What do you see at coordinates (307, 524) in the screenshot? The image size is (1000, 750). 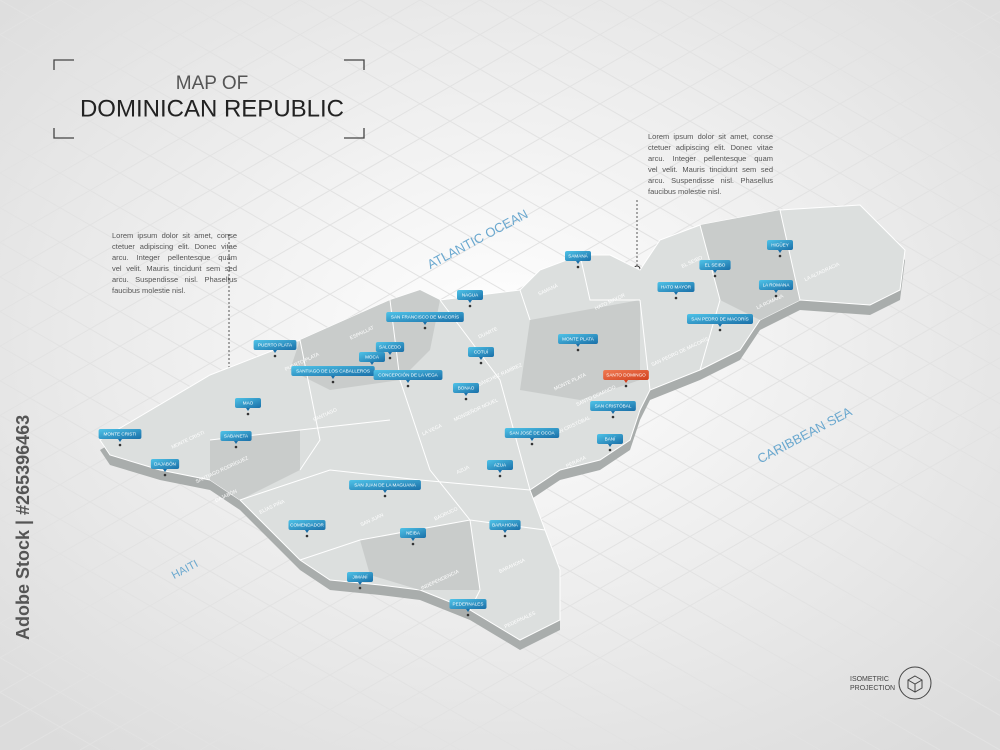 I see `city-label: COMENDADOR` at bounding box center [307, 524].